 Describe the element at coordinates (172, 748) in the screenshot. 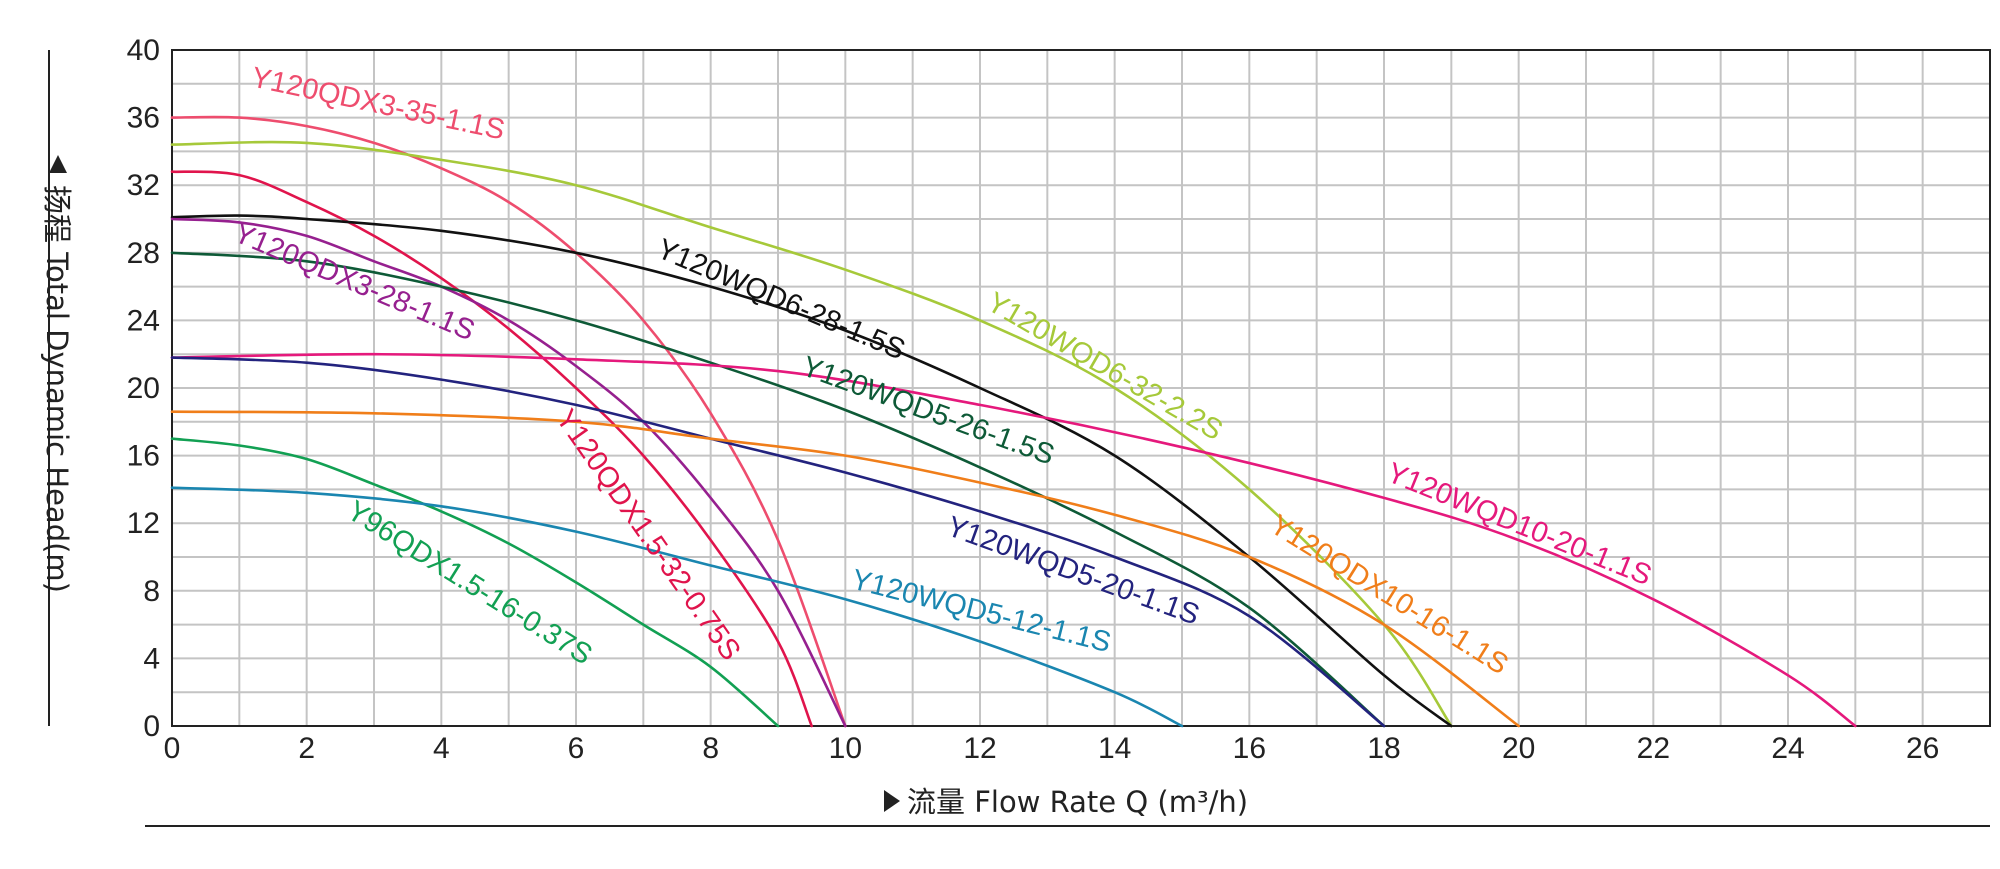

I see `x-tick-label: 0` at that location.